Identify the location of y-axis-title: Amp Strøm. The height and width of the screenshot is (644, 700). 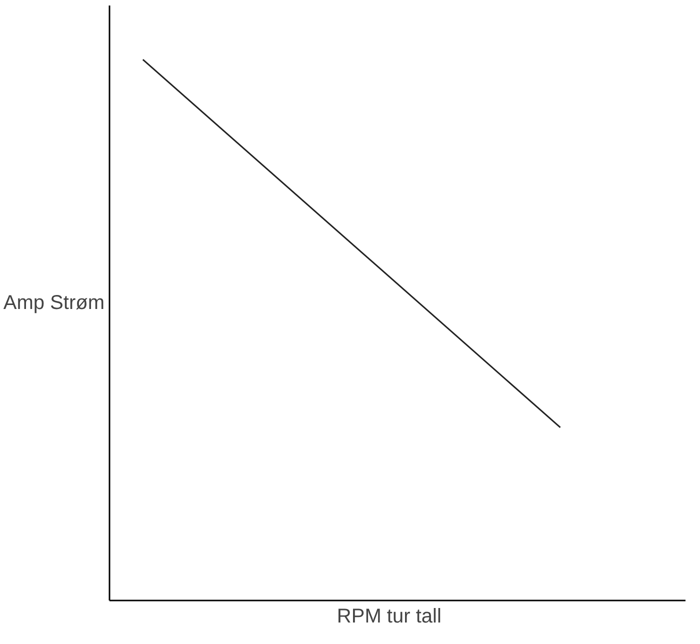
(54, 303).